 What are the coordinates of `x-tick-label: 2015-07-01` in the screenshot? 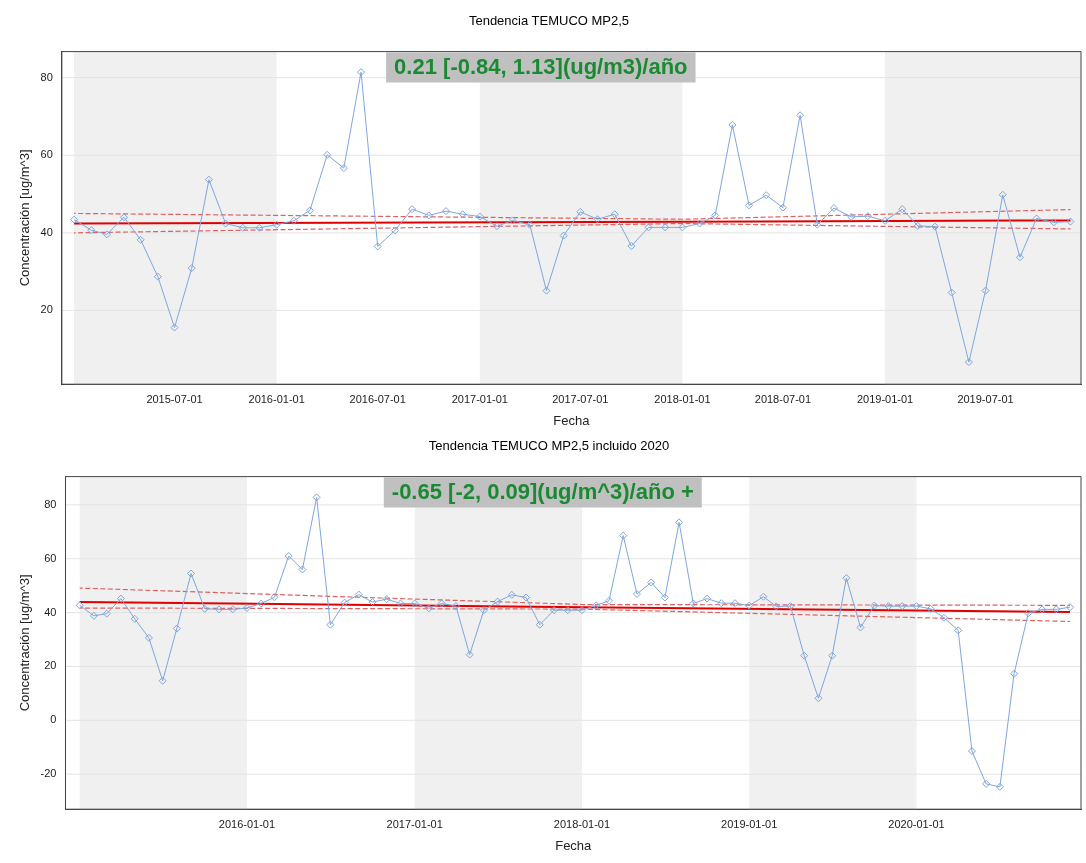 It's located at (174, 398).